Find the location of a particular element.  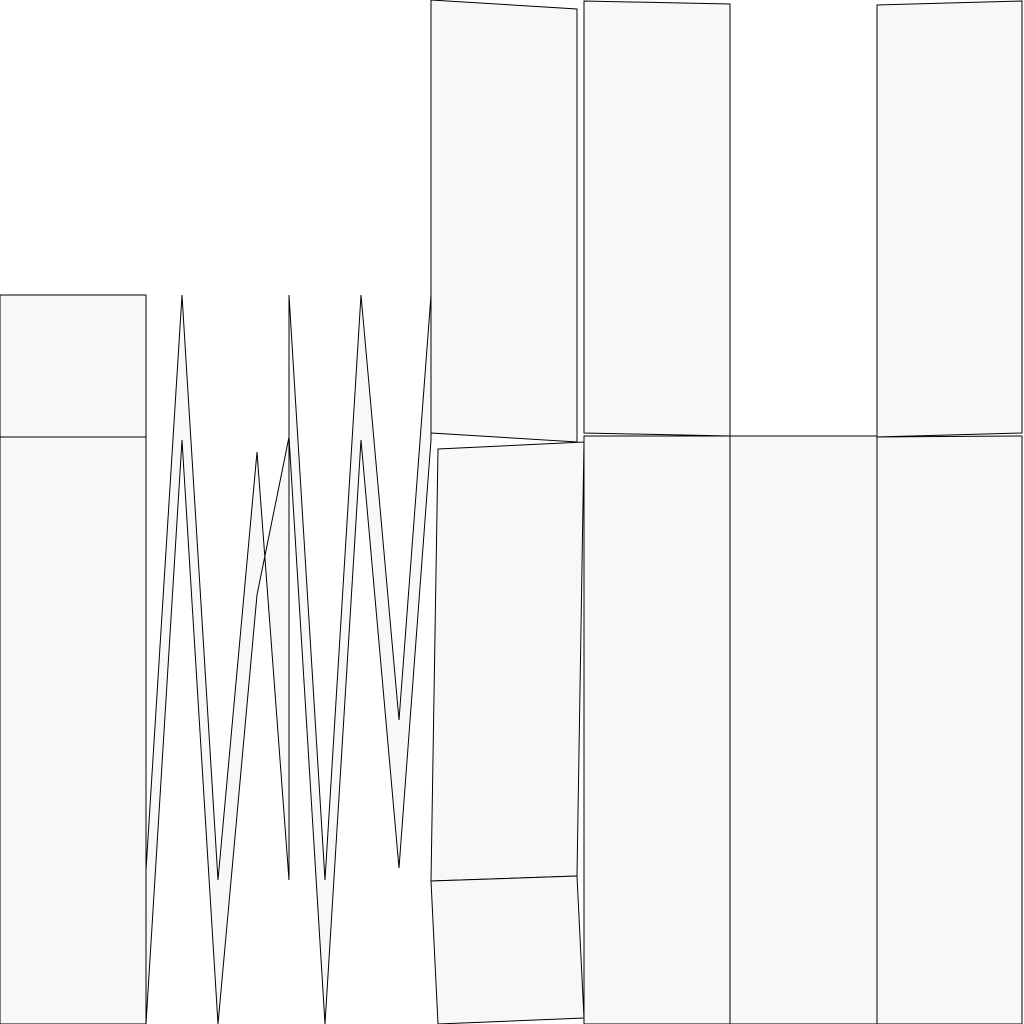

left-panel-bottom is located at coordinates (73, 730).